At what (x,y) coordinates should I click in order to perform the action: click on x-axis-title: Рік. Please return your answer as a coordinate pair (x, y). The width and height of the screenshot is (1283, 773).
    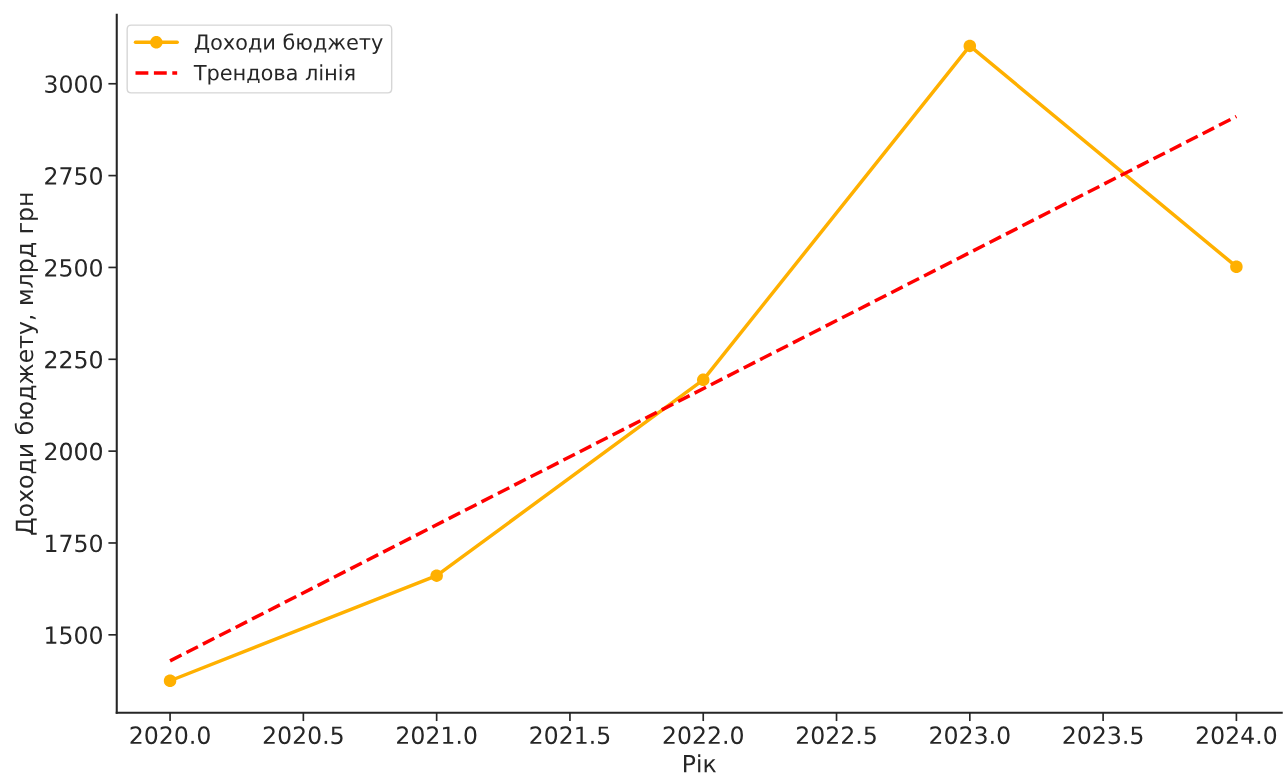
    Looking at the image, I should click on (700, 763).